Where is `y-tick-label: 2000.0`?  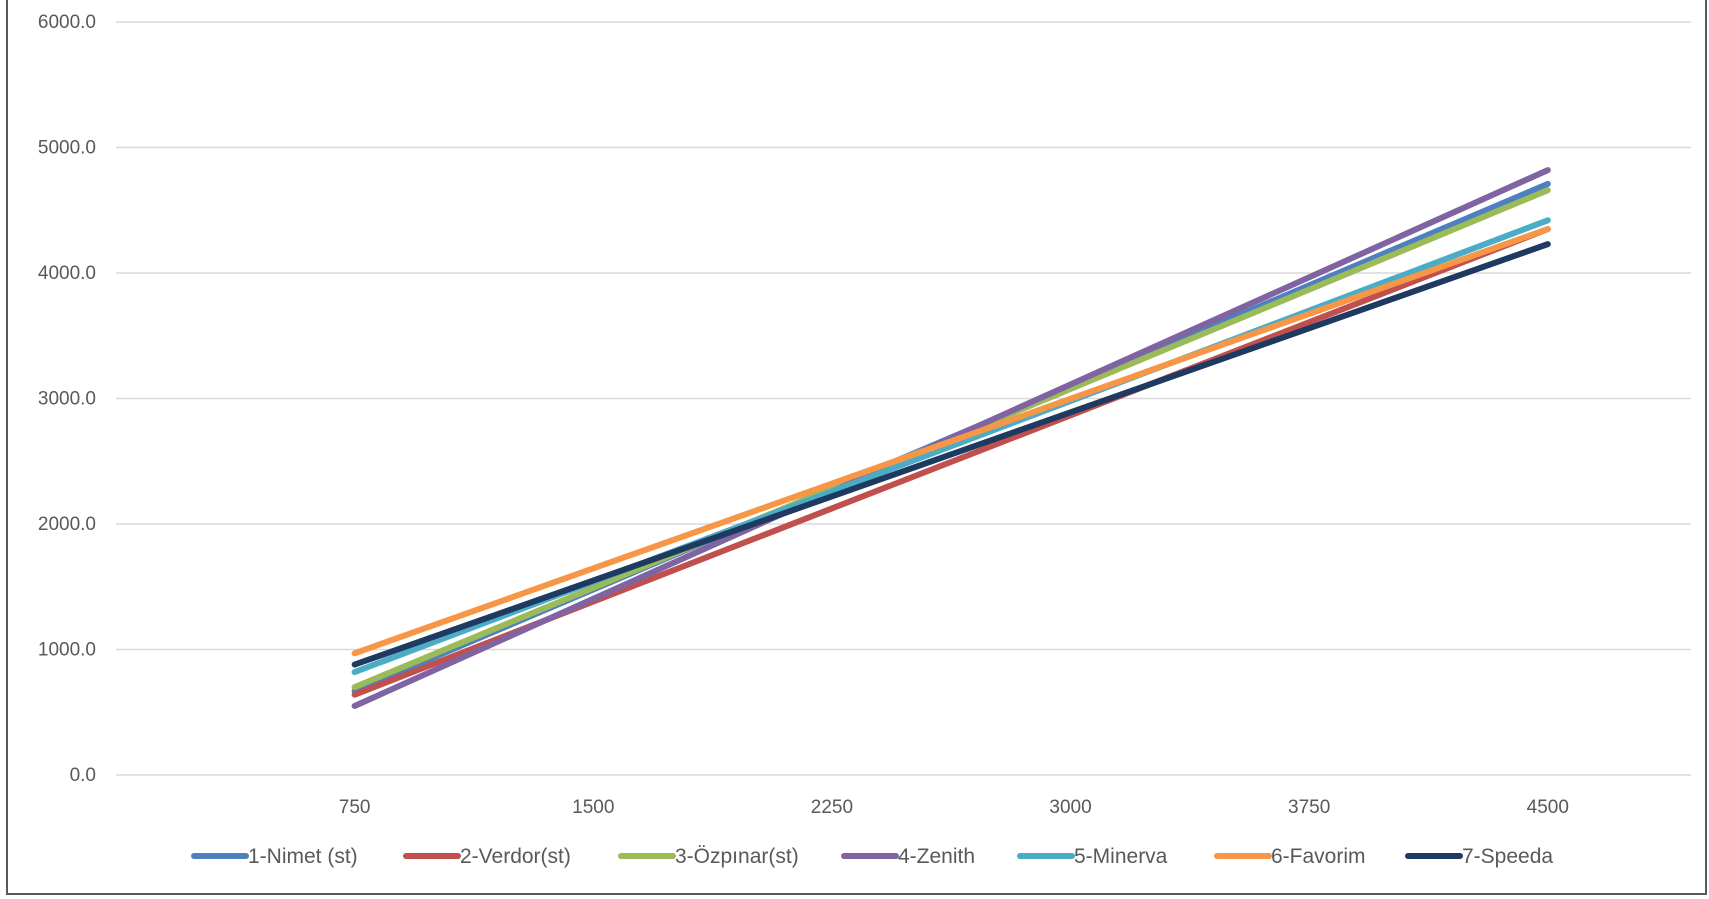
y-tick-label: 2000.0 is located at coordinates (67, 524).